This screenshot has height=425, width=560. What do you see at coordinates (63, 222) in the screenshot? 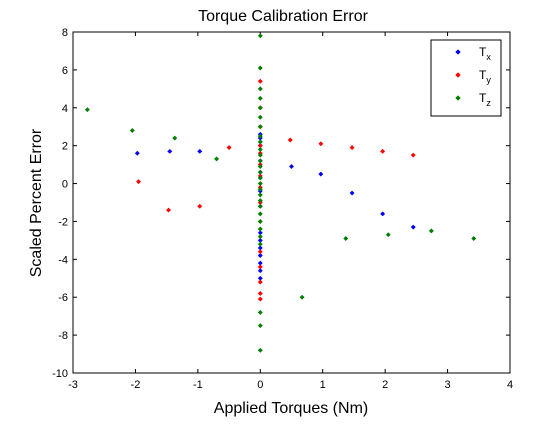
I see `y-tick-label: -2` at bounding box center [63, 222].